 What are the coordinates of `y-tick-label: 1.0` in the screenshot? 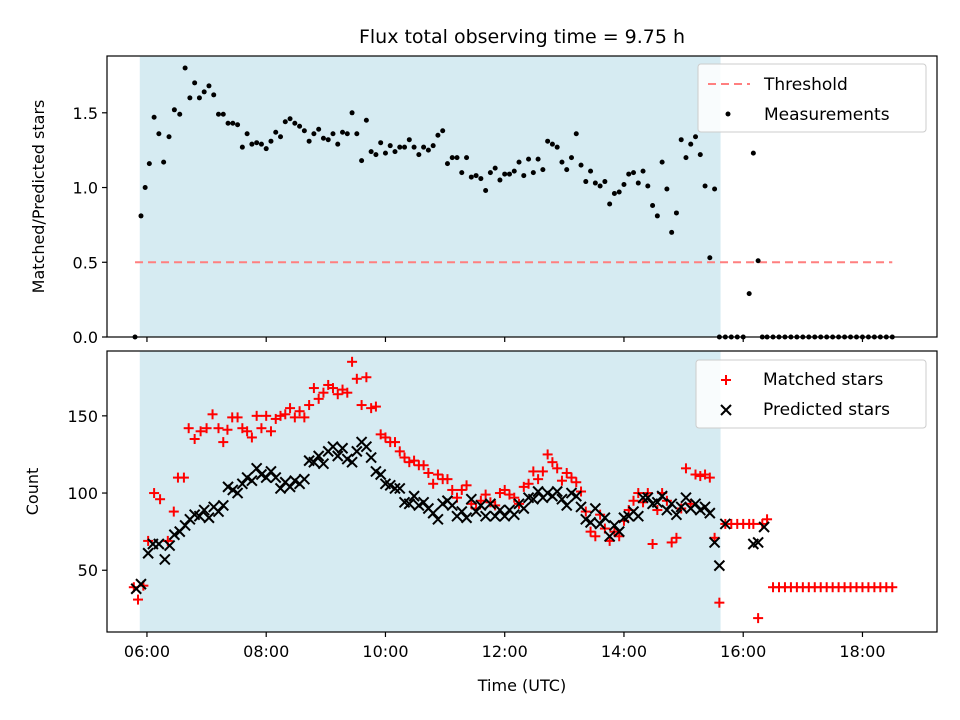 It's located at (85, 188).